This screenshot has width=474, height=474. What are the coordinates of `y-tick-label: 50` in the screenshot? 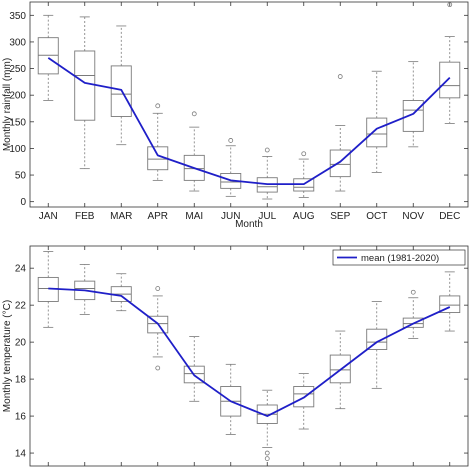 It's located at (21, 176).